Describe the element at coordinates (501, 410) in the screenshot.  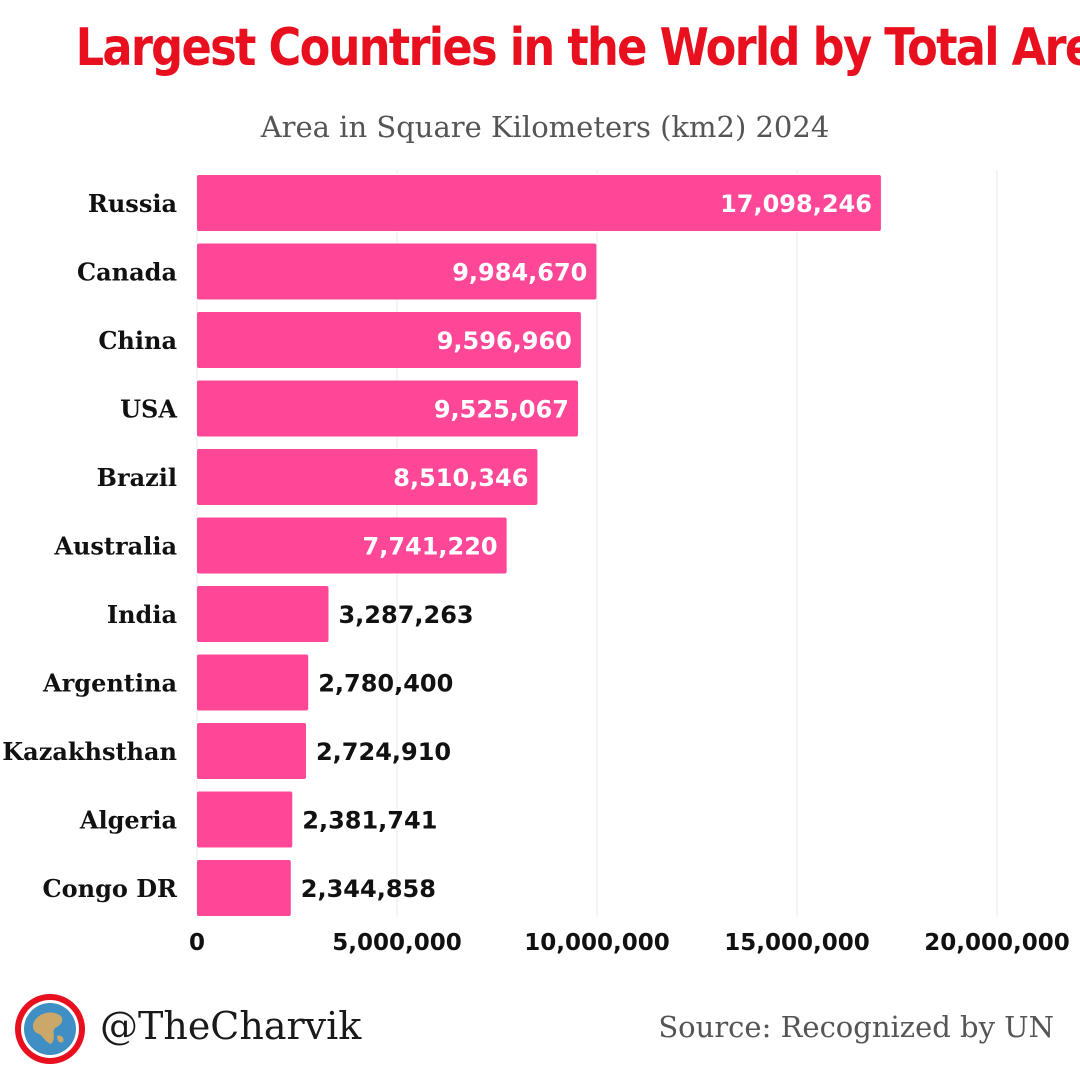
I see `value-label: 9,525,067` at that location.